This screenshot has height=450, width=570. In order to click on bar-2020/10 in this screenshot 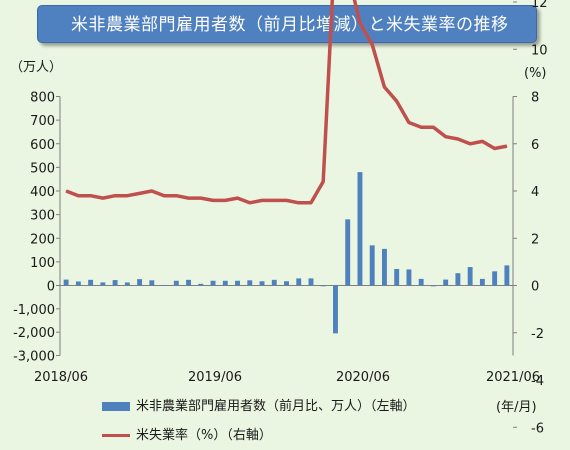, I will do `click(409, 277)`.